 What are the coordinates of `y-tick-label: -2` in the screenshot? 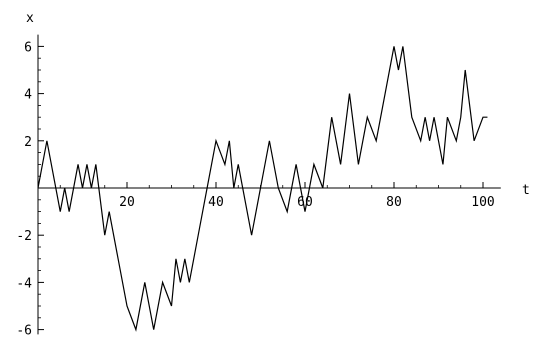 It's located at (24, 236).